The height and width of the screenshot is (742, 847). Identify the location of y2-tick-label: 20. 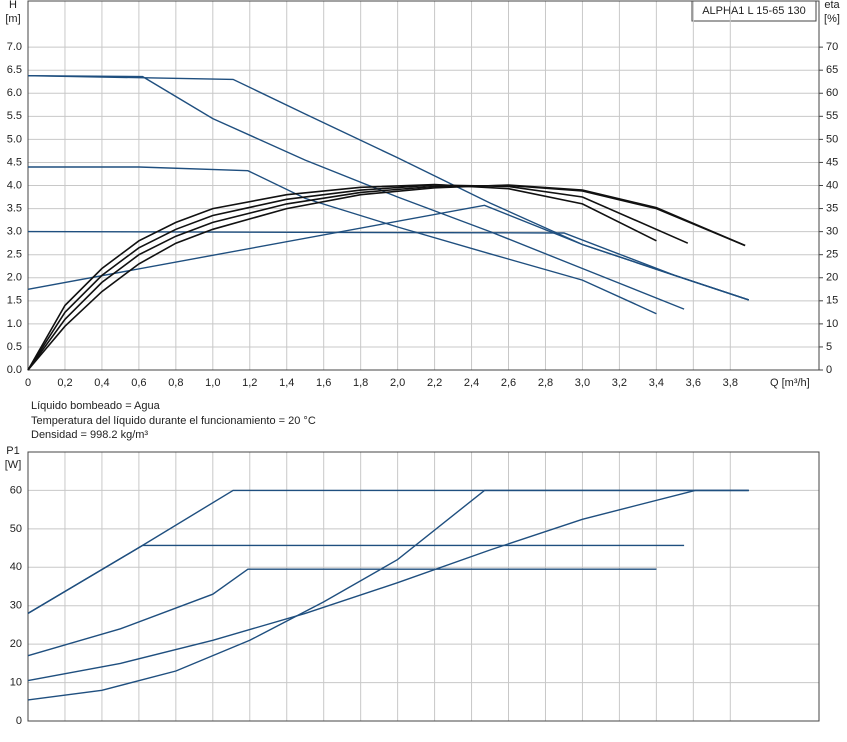
(832, 278).